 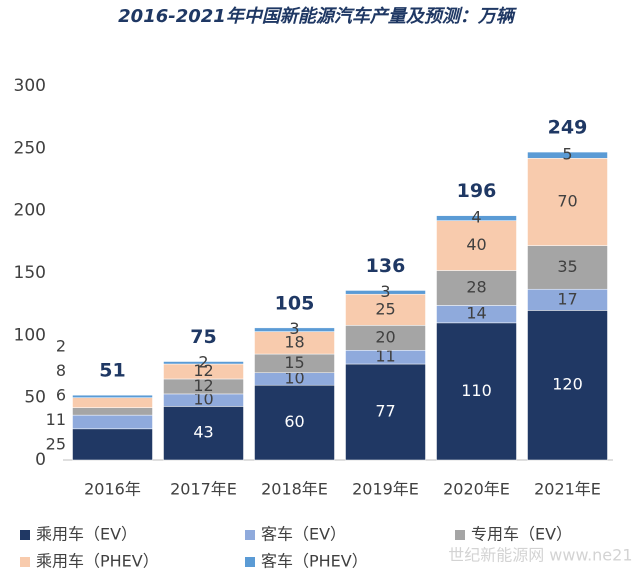 I want to click on data-label: 110, so click(x=476, y=390).